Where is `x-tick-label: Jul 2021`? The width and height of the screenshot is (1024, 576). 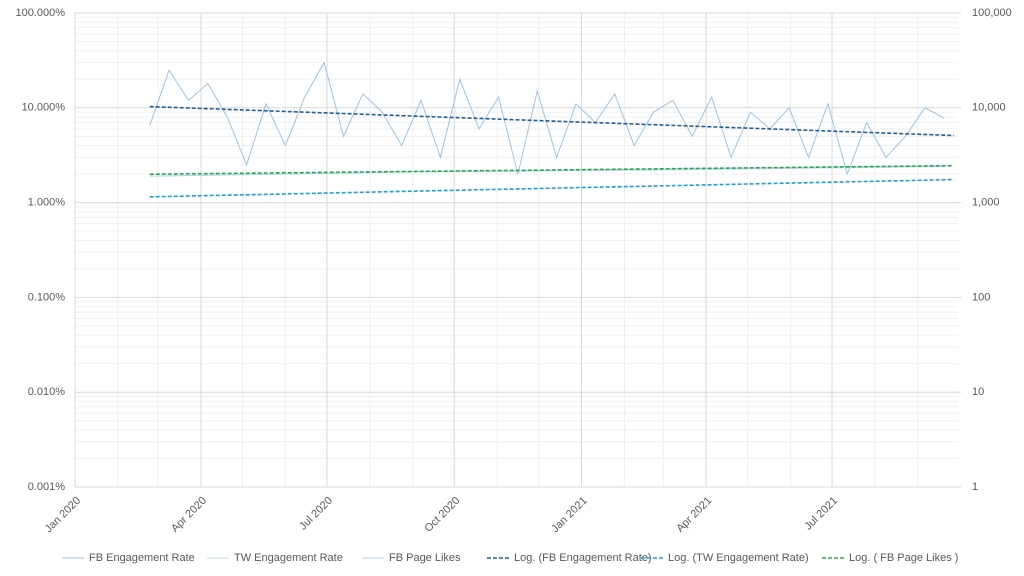 x-tick-label: Jul 2021 is located at coordinates (821, 514).